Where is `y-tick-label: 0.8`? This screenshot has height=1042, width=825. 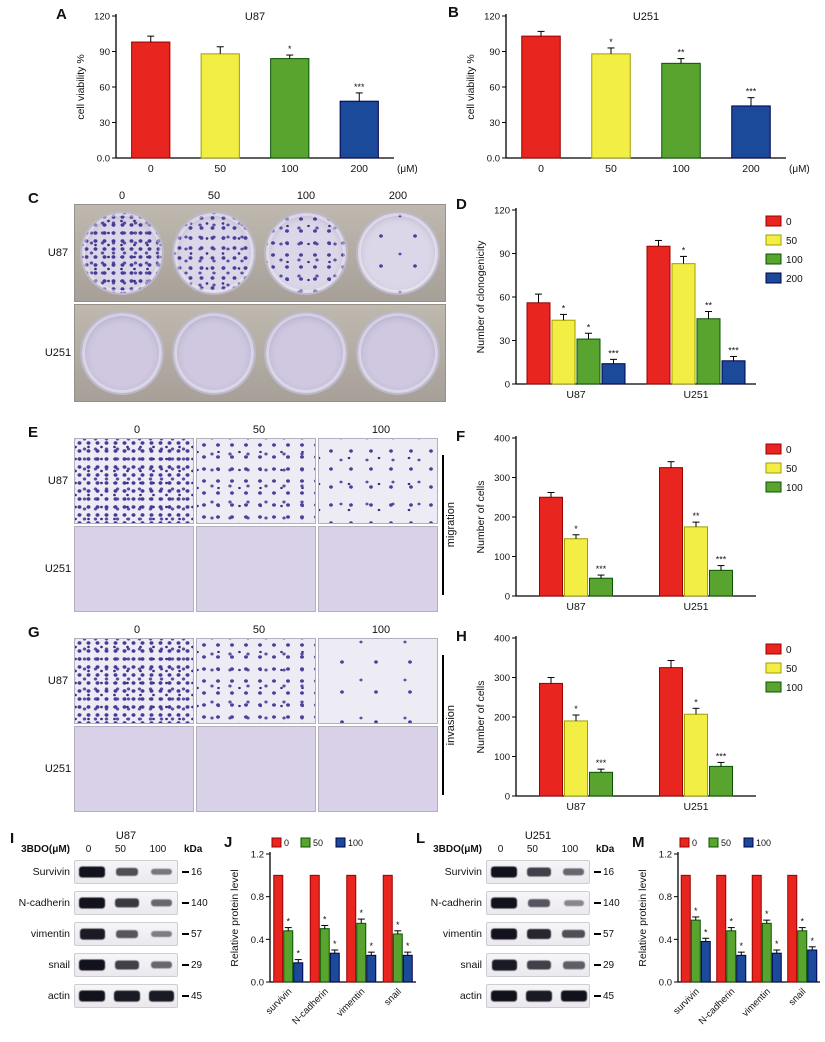
y-tick-label: 0.8 is located at coordinates (257, 897).